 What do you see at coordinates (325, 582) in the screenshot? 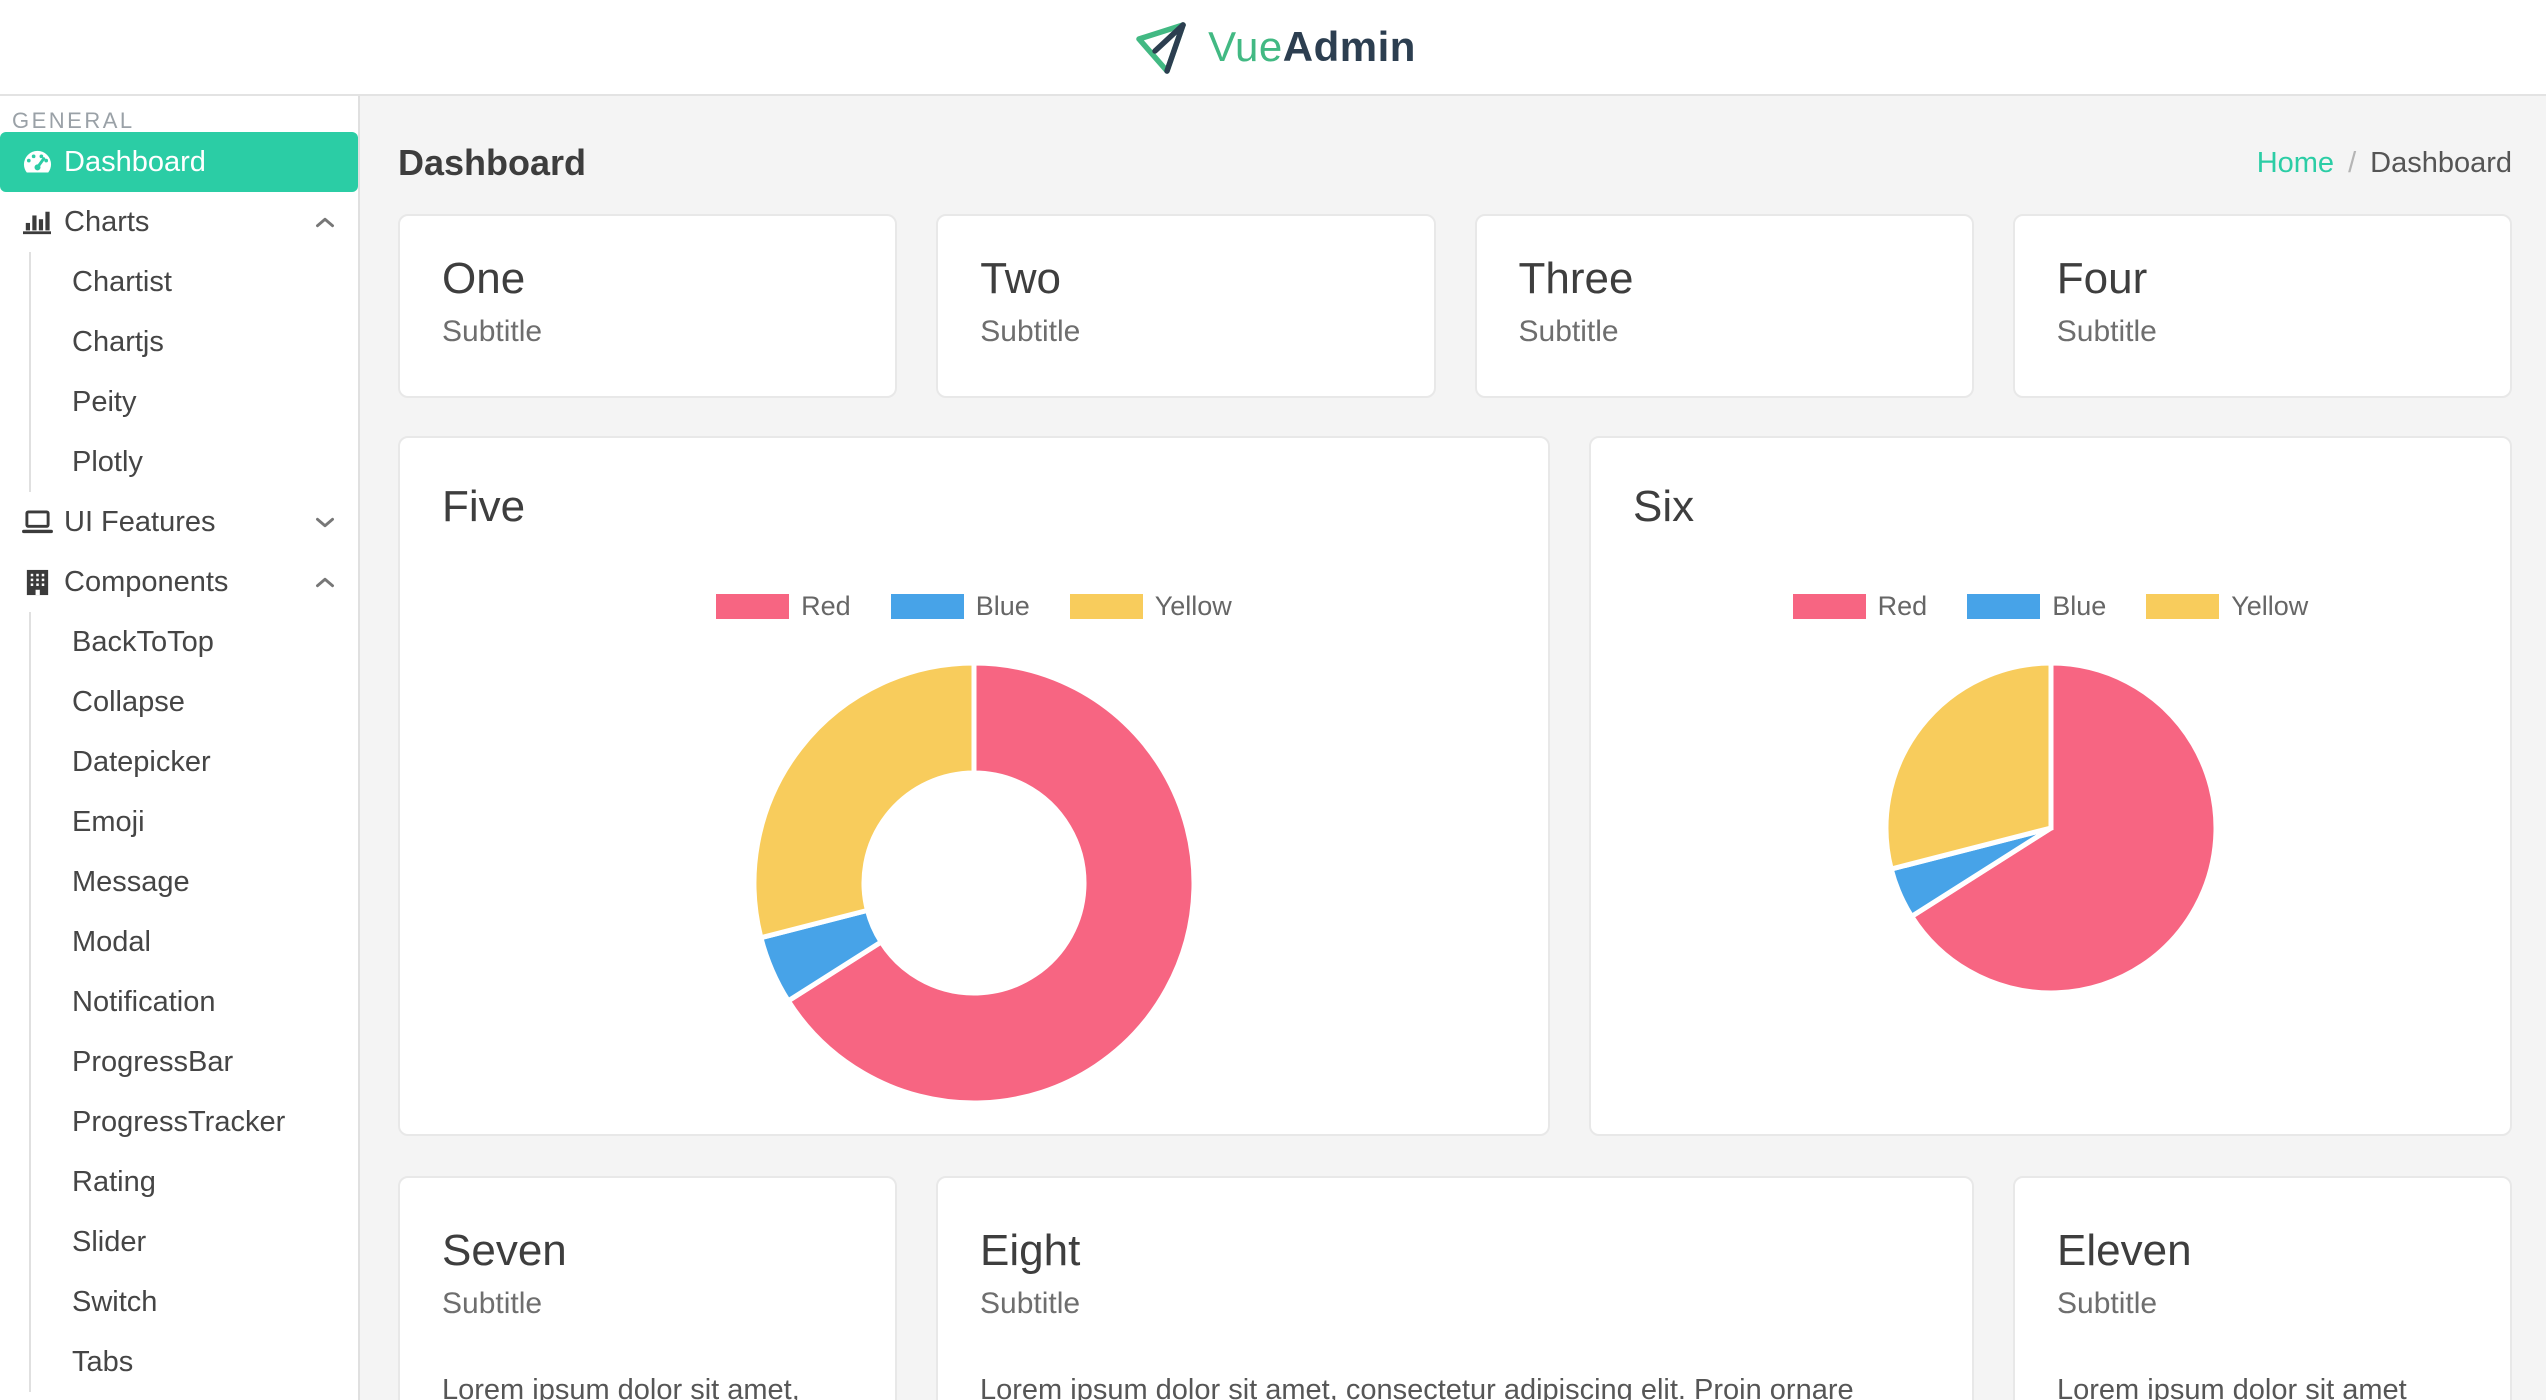
I see `chevron-up-icon` at bounding box center [325, 582].